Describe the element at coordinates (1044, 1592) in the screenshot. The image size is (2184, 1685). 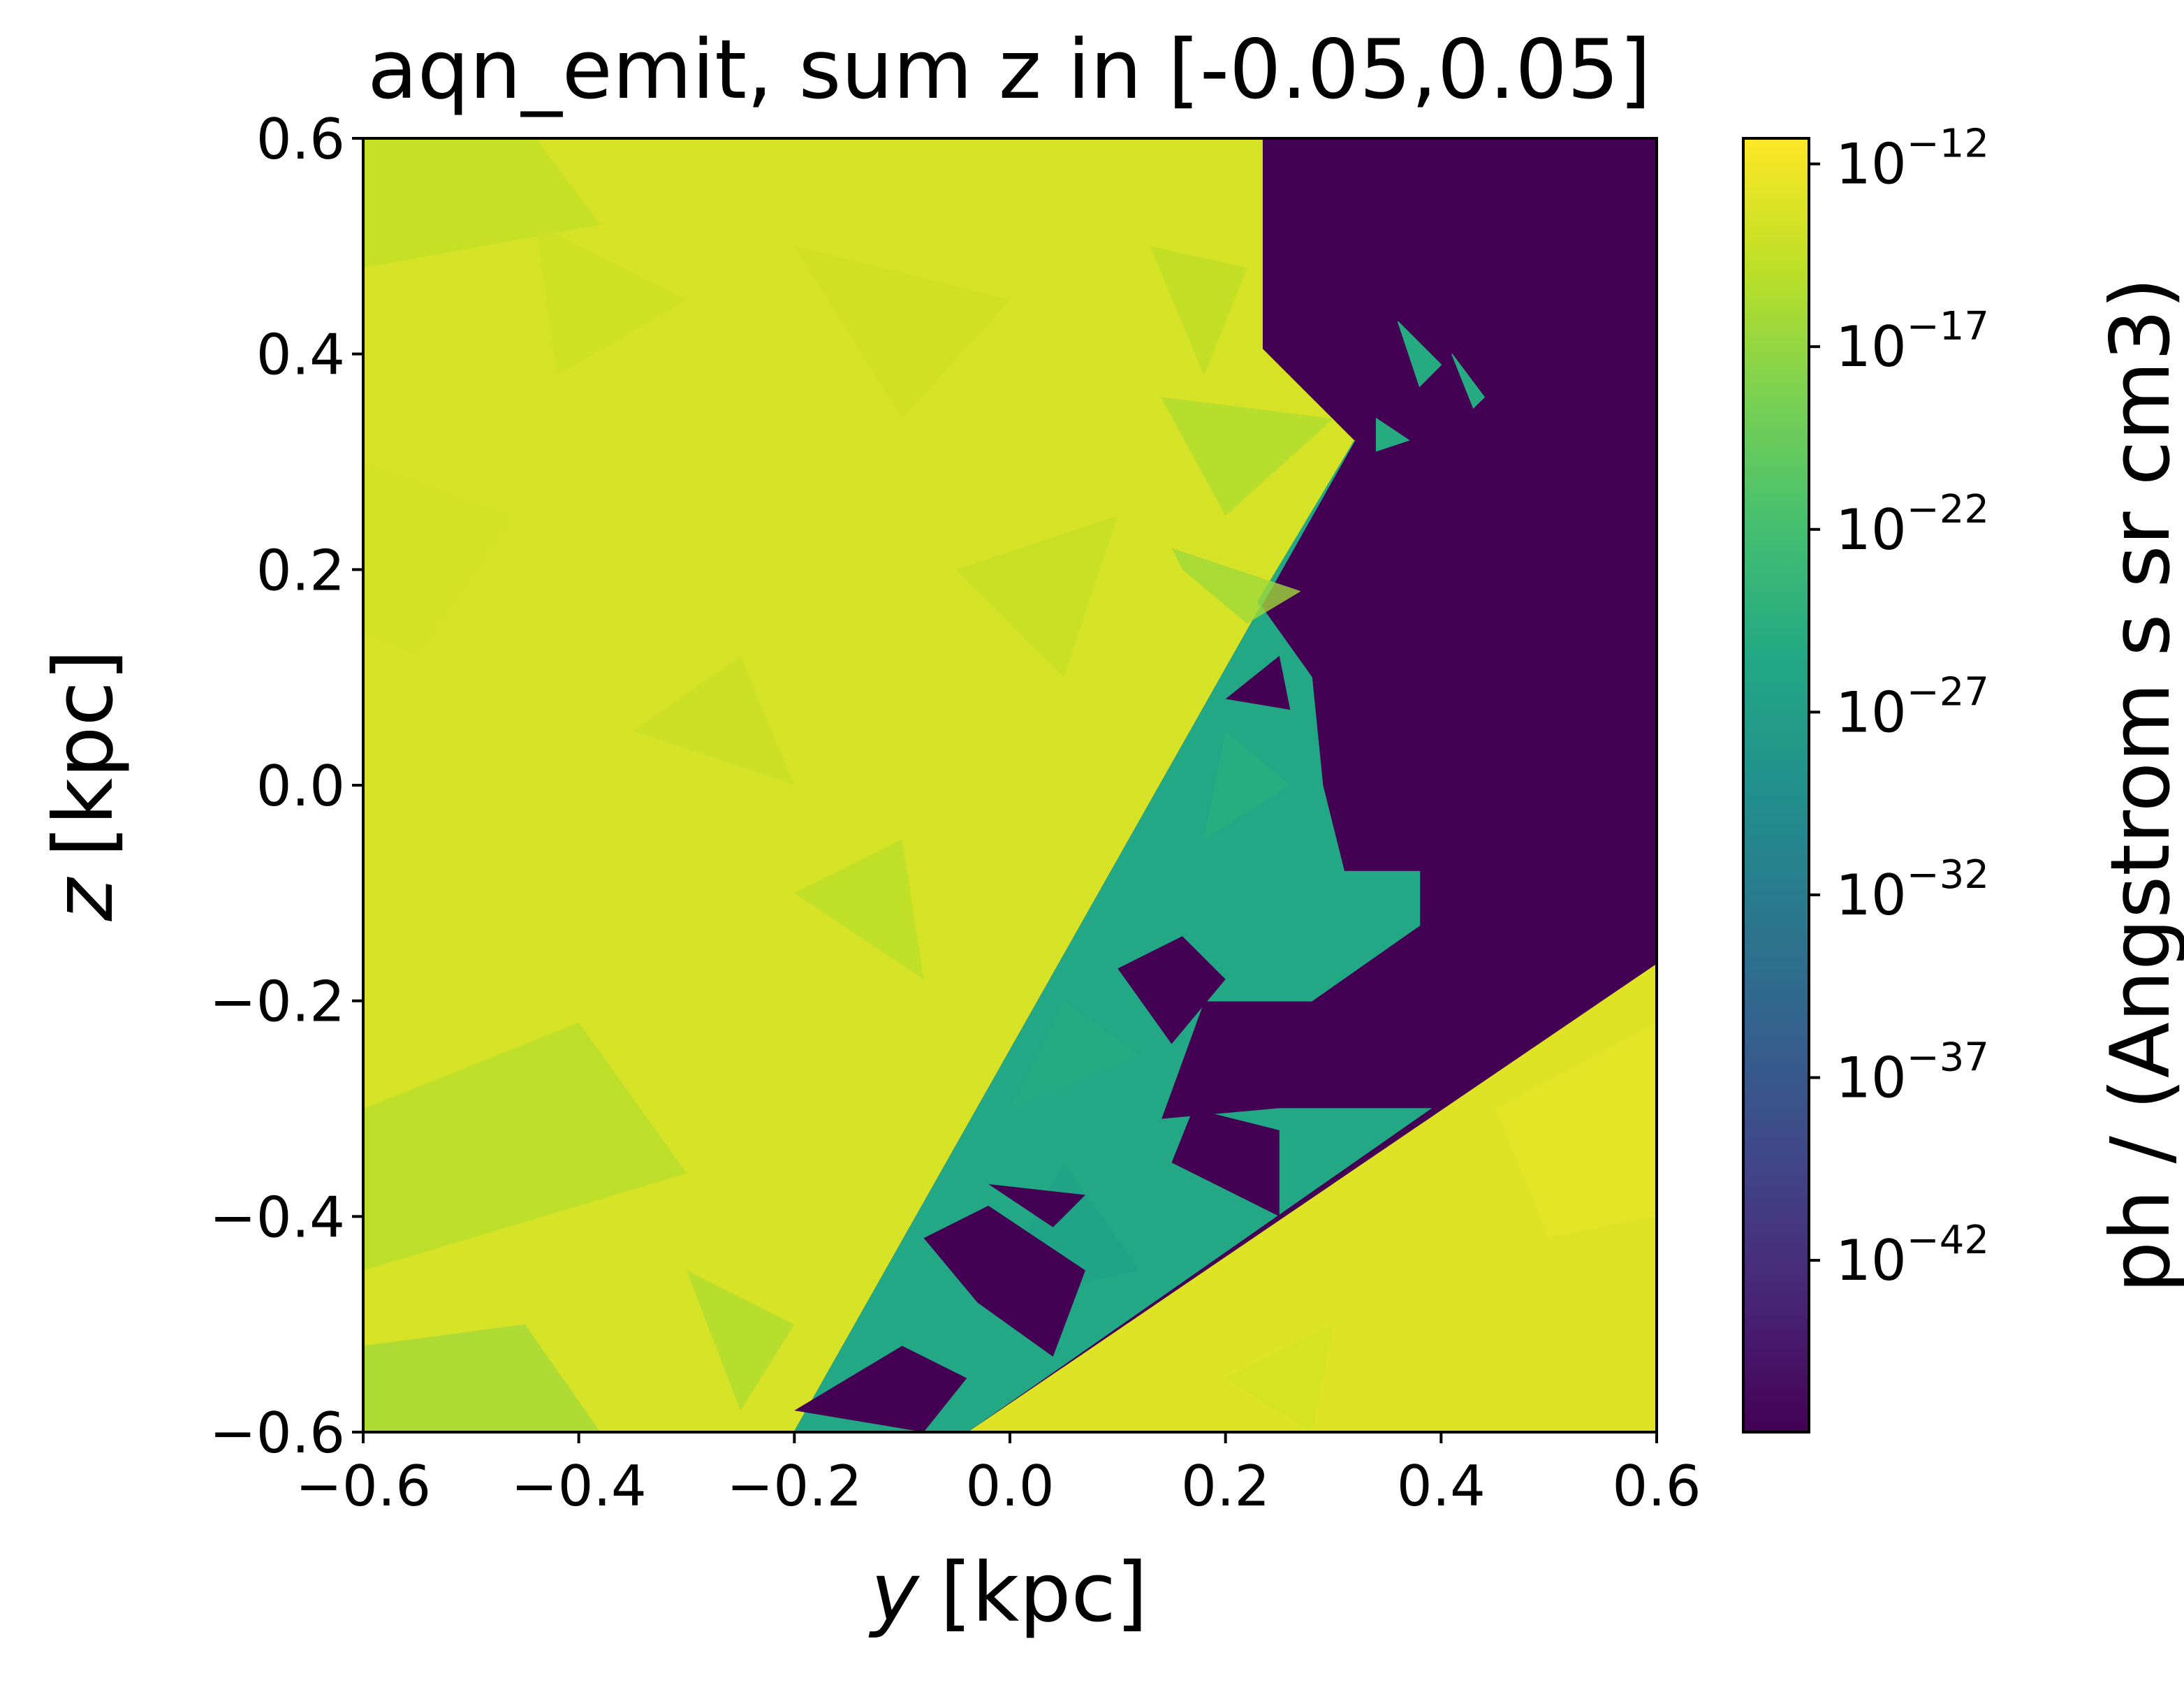
I see `x-axis-unit: [kpc]` at that location.